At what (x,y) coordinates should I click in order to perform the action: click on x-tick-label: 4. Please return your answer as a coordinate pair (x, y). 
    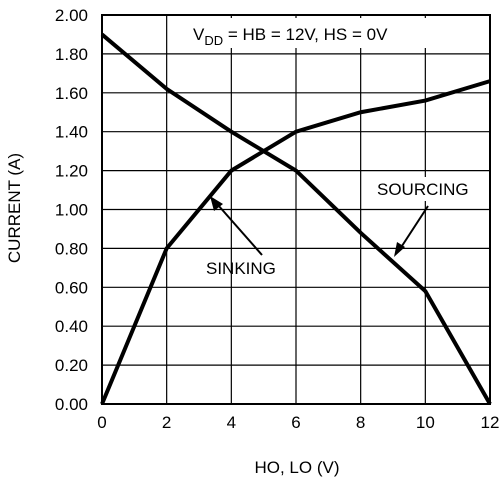
    Looking at the image, I should click on (231, 422).